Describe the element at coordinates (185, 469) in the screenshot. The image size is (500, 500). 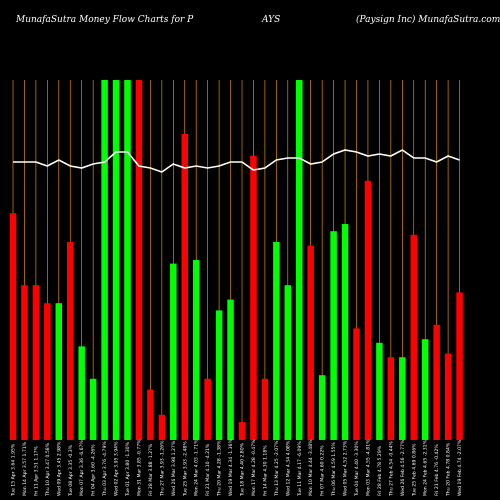
I see `x-tick-label: Tue 25 Mar 3.93 -2.48%` at that location.